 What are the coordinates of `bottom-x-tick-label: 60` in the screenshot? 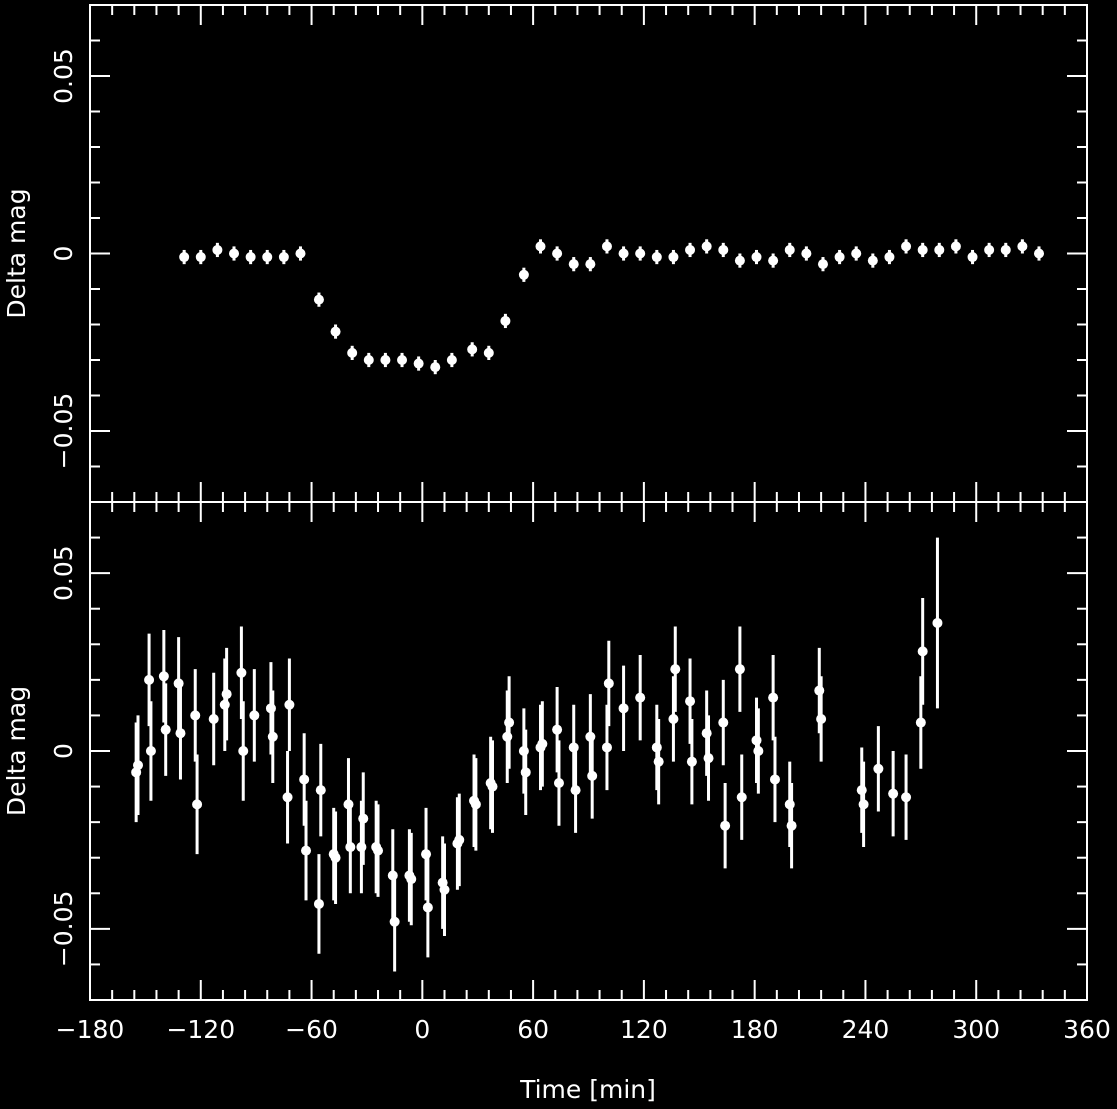 It's located at (533, 1029).